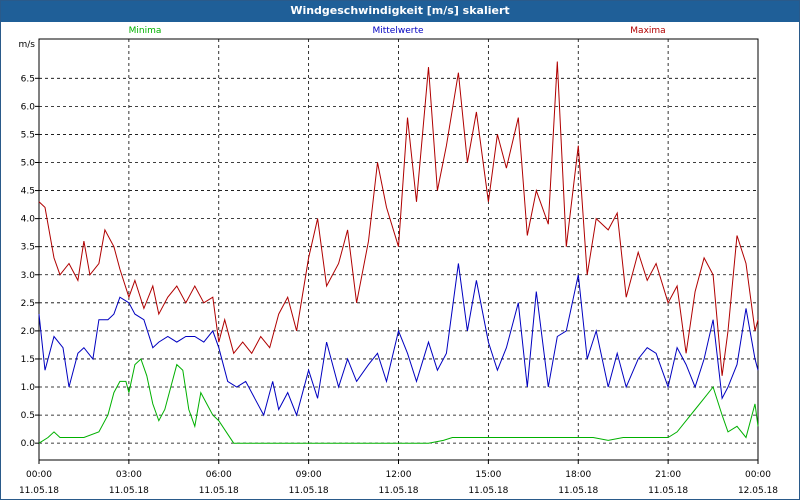 The width and height of the screenshot is (800, 500). I want to click on y-tick-label: 0.0, so click(28, 444).